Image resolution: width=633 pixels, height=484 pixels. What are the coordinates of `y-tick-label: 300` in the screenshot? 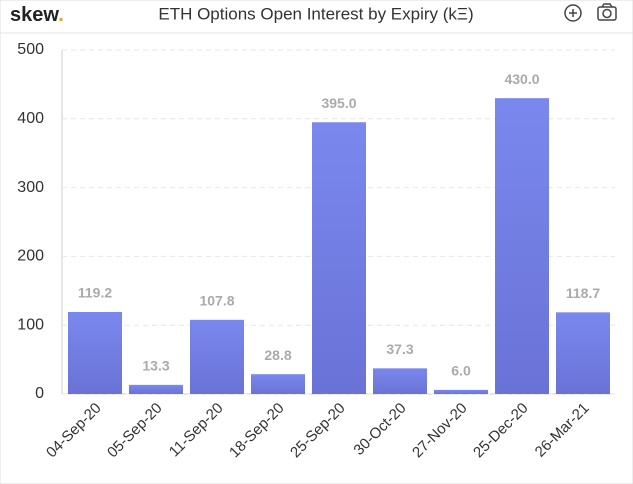 It's located at (30, 187).